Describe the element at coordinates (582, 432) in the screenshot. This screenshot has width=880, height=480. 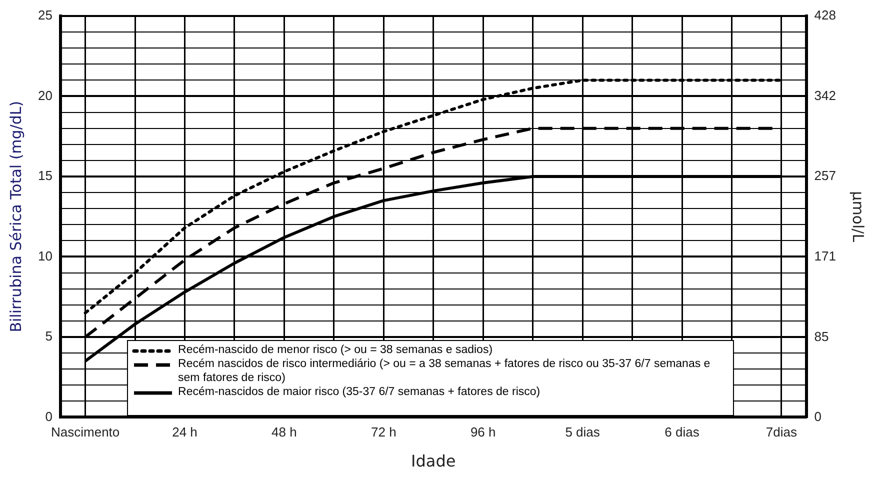
I see `x-tick-label: 5 dias` at that location.